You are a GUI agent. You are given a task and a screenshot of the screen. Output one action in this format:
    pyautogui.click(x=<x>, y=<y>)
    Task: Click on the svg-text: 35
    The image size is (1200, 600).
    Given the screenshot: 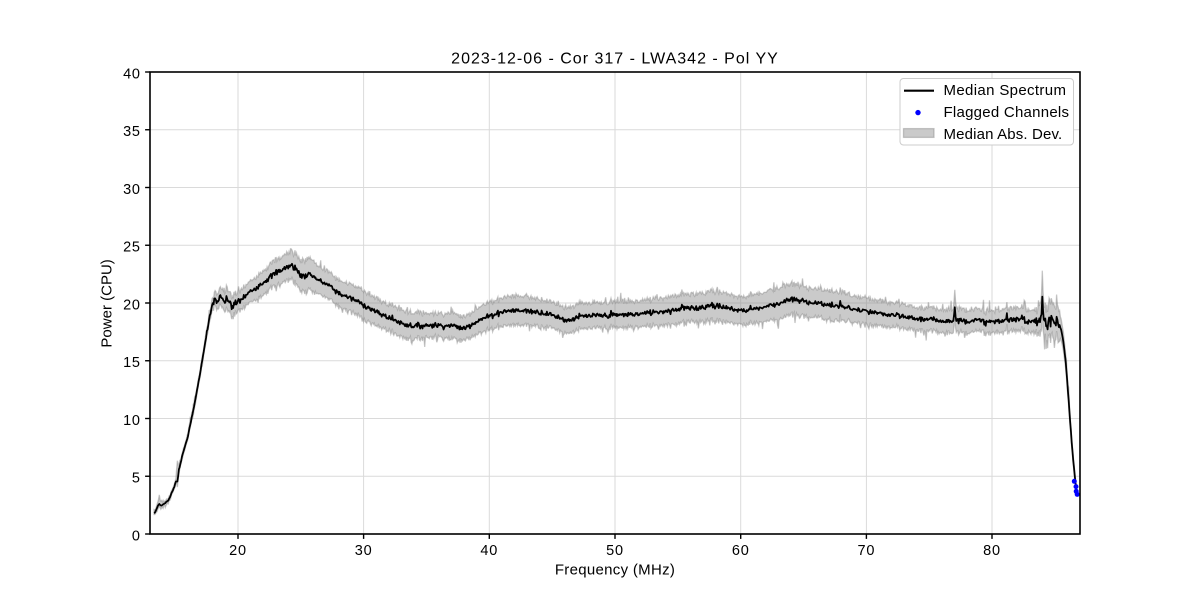 What is the action you would take?
    pyautogui.click(x=132, y=132)
    